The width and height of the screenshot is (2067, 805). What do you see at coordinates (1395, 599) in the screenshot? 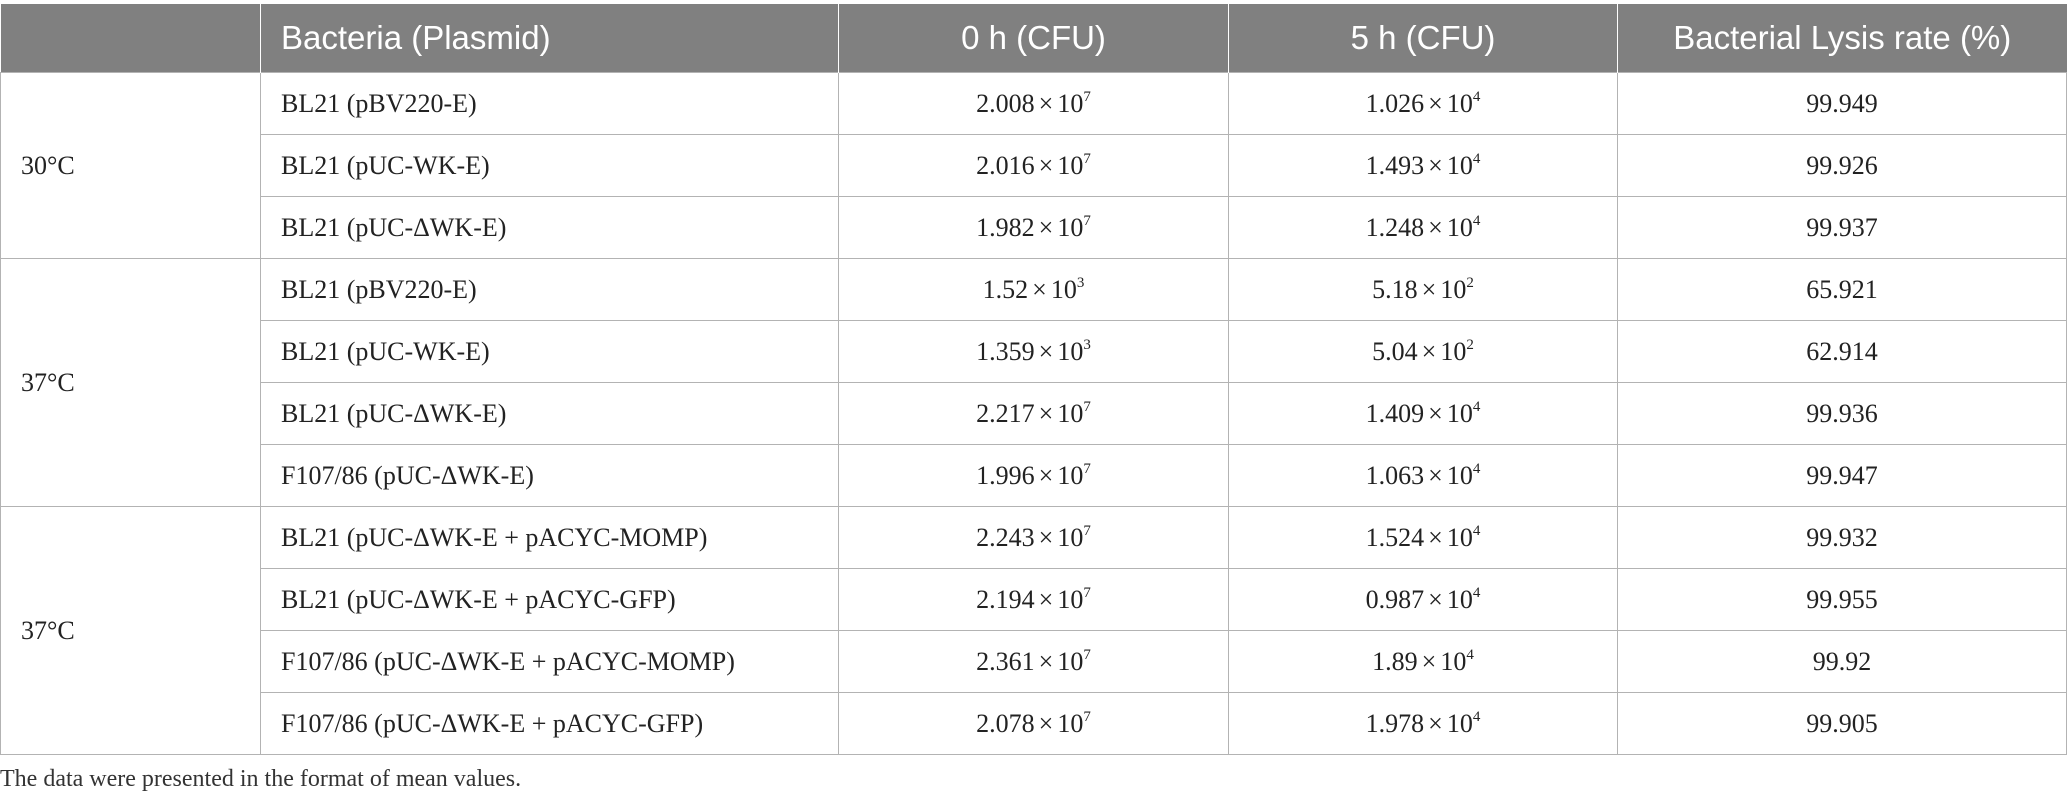
I see `mantissa: 0.987` at bounding box center [1395, 599].